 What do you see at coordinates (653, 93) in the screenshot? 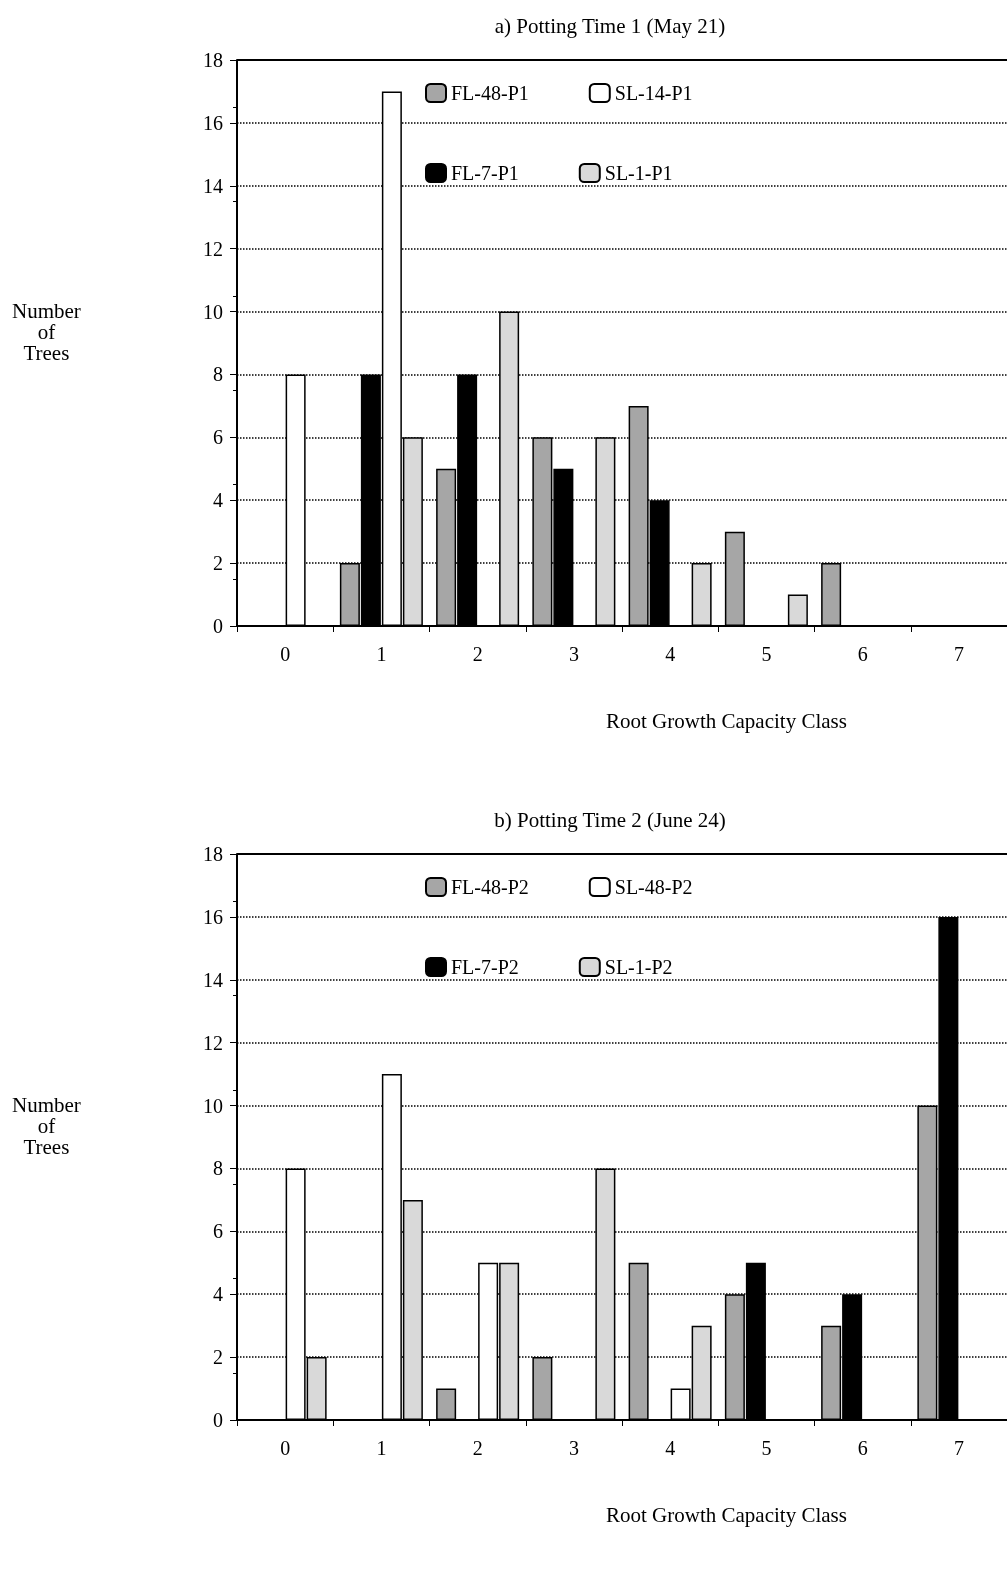
I see `legend-label: SL-14-P1` at bounding box center [653, 93].